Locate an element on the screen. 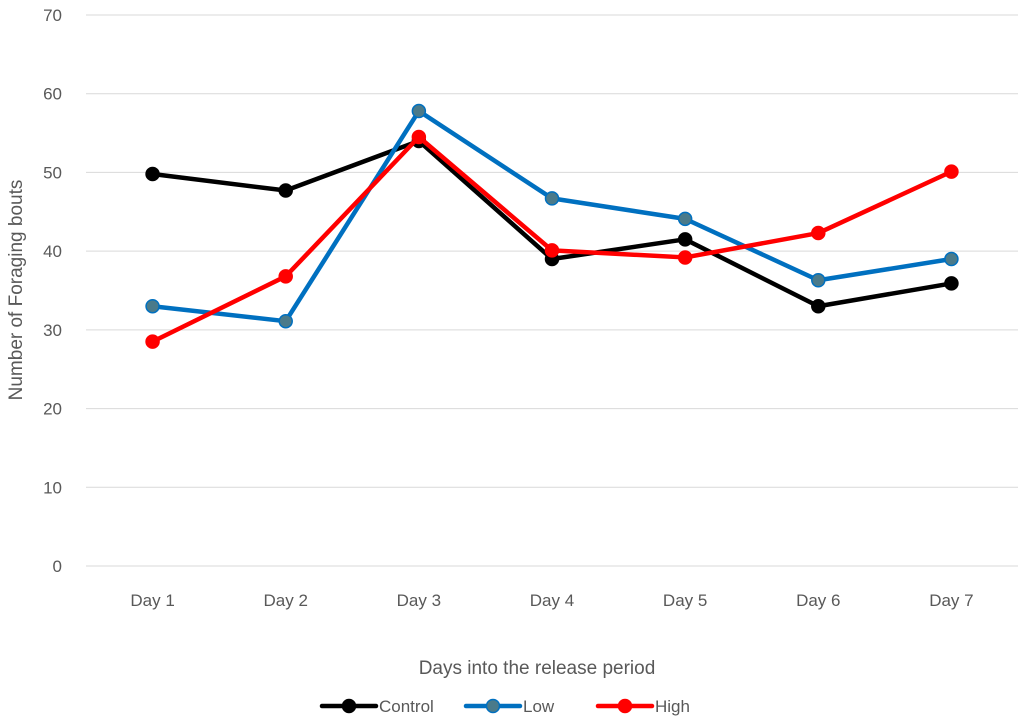 This screenshot has width=1025, height=728. y-tick-label: 0 is located at coordinates (57, 566).